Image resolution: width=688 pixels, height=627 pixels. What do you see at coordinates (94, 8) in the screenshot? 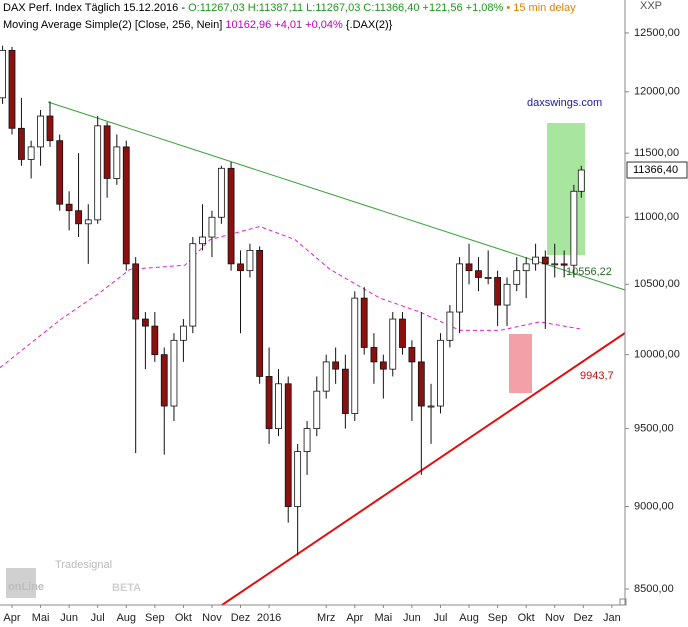
I see `header-symbol: DAX Perf. Index Täglich 15.12.2016 -` at bounding box center [94, 8].